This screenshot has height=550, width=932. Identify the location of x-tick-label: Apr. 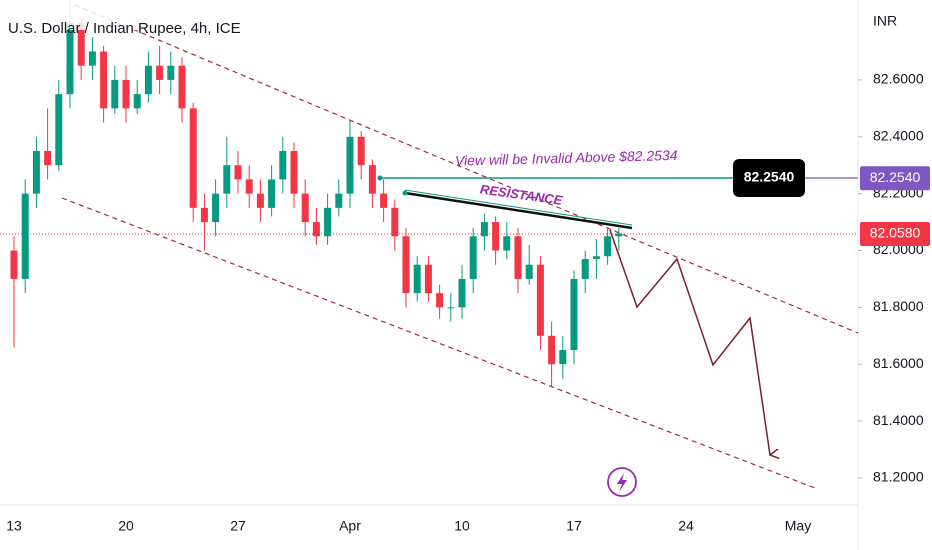
(350, 526).